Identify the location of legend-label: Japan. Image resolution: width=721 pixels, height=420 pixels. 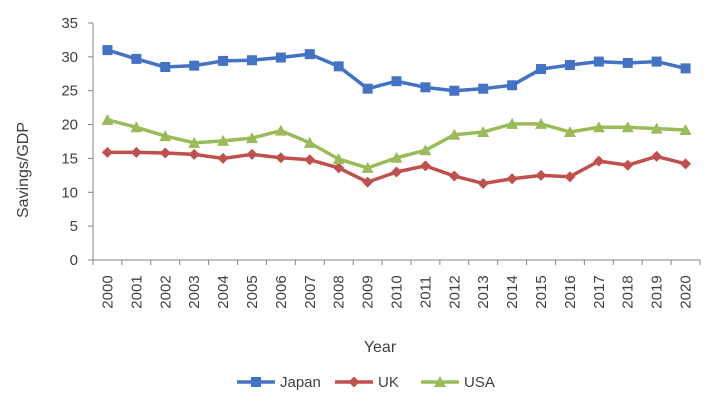
(300, 382).